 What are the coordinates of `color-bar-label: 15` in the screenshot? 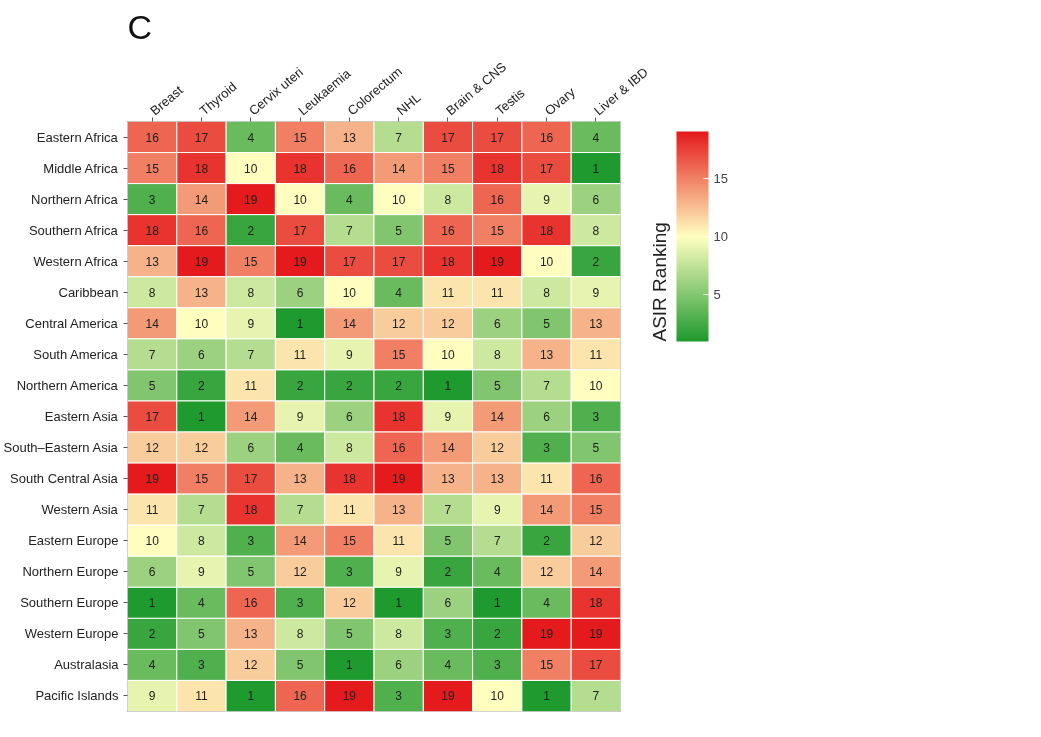 It's located at (720, 178).